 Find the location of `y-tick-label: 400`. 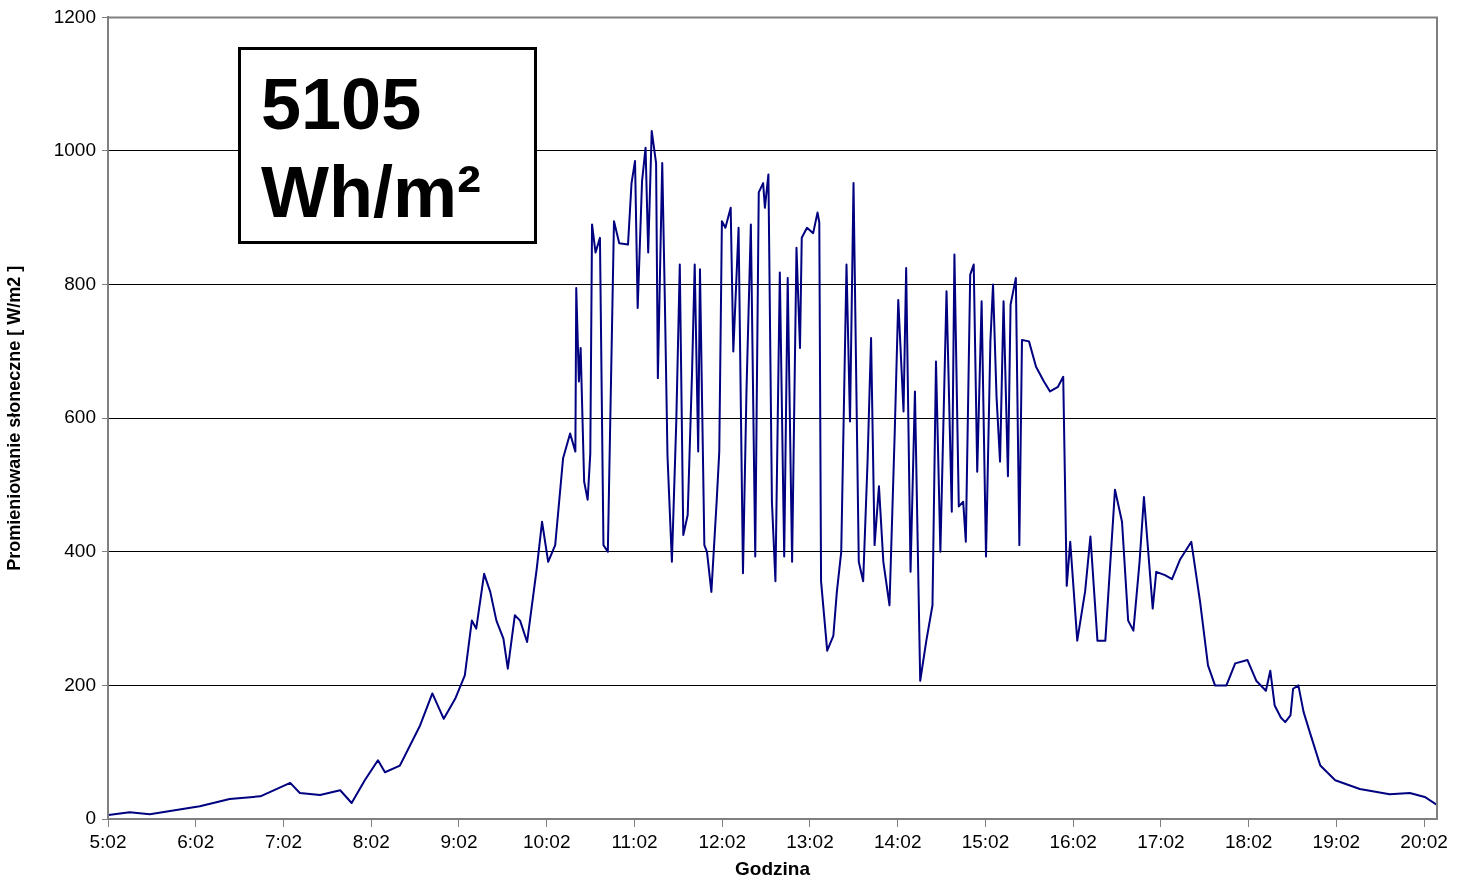

y-tick-label: 400 is located at coordinates (80, 551).